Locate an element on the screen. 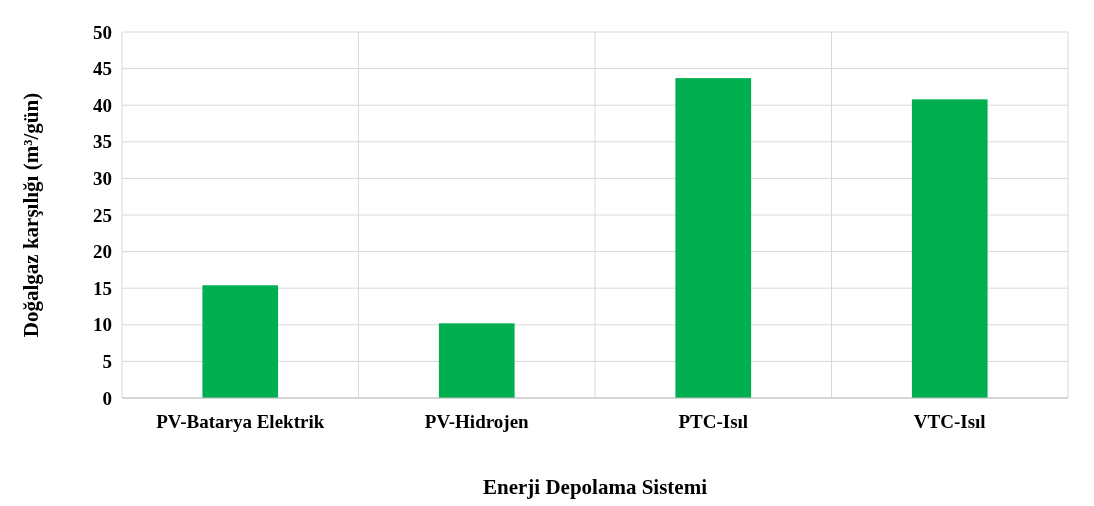 This screenshot has width=1094, height=506. x-tick-label: PV-Batarya Elektrik is located at coordinates (240, 421).